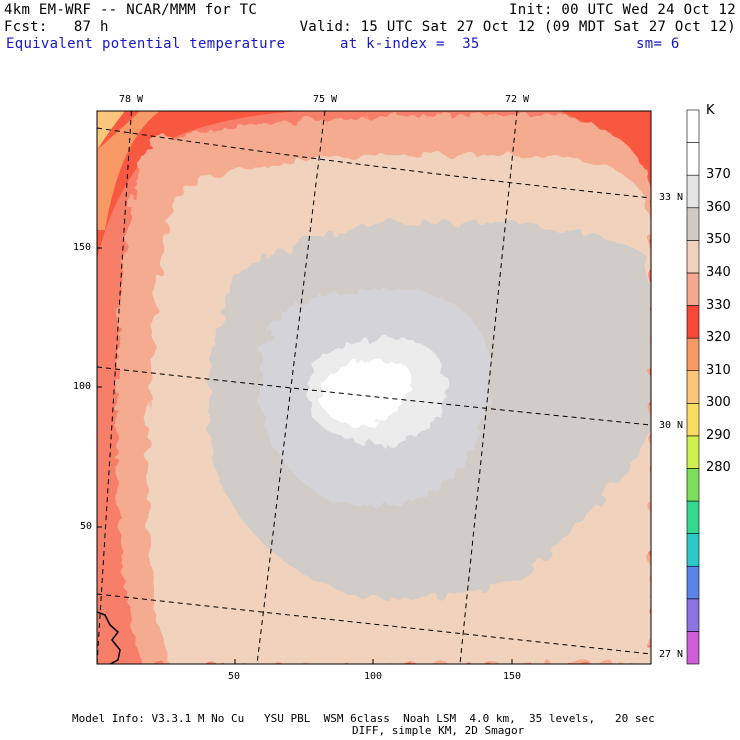 Image resolution: width=740 pixels, height=740 pixels. Describe the element at coordinates (82, 386) in the screenshot. I see `y-tick-100: 100` at that location.